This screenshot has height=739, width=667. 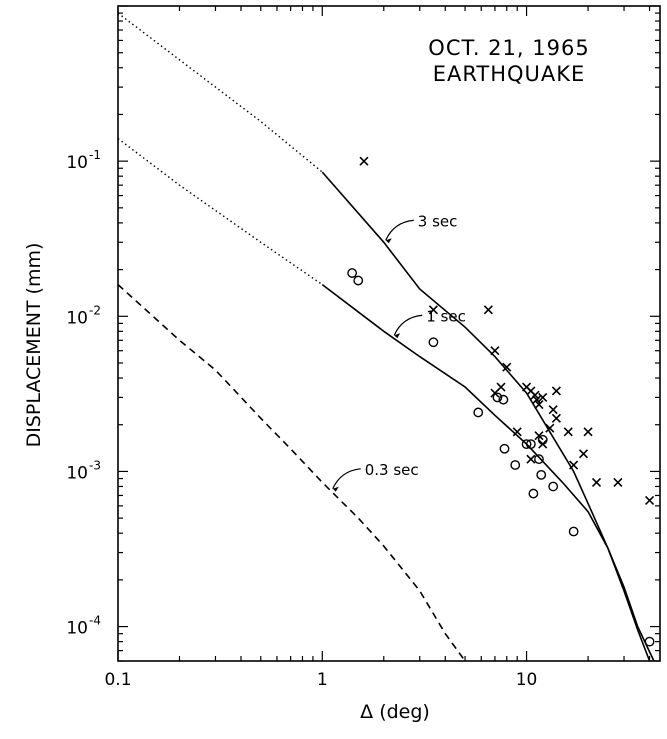 I want to click on y-tick-exponent: -4, so click(x=95, y=621).